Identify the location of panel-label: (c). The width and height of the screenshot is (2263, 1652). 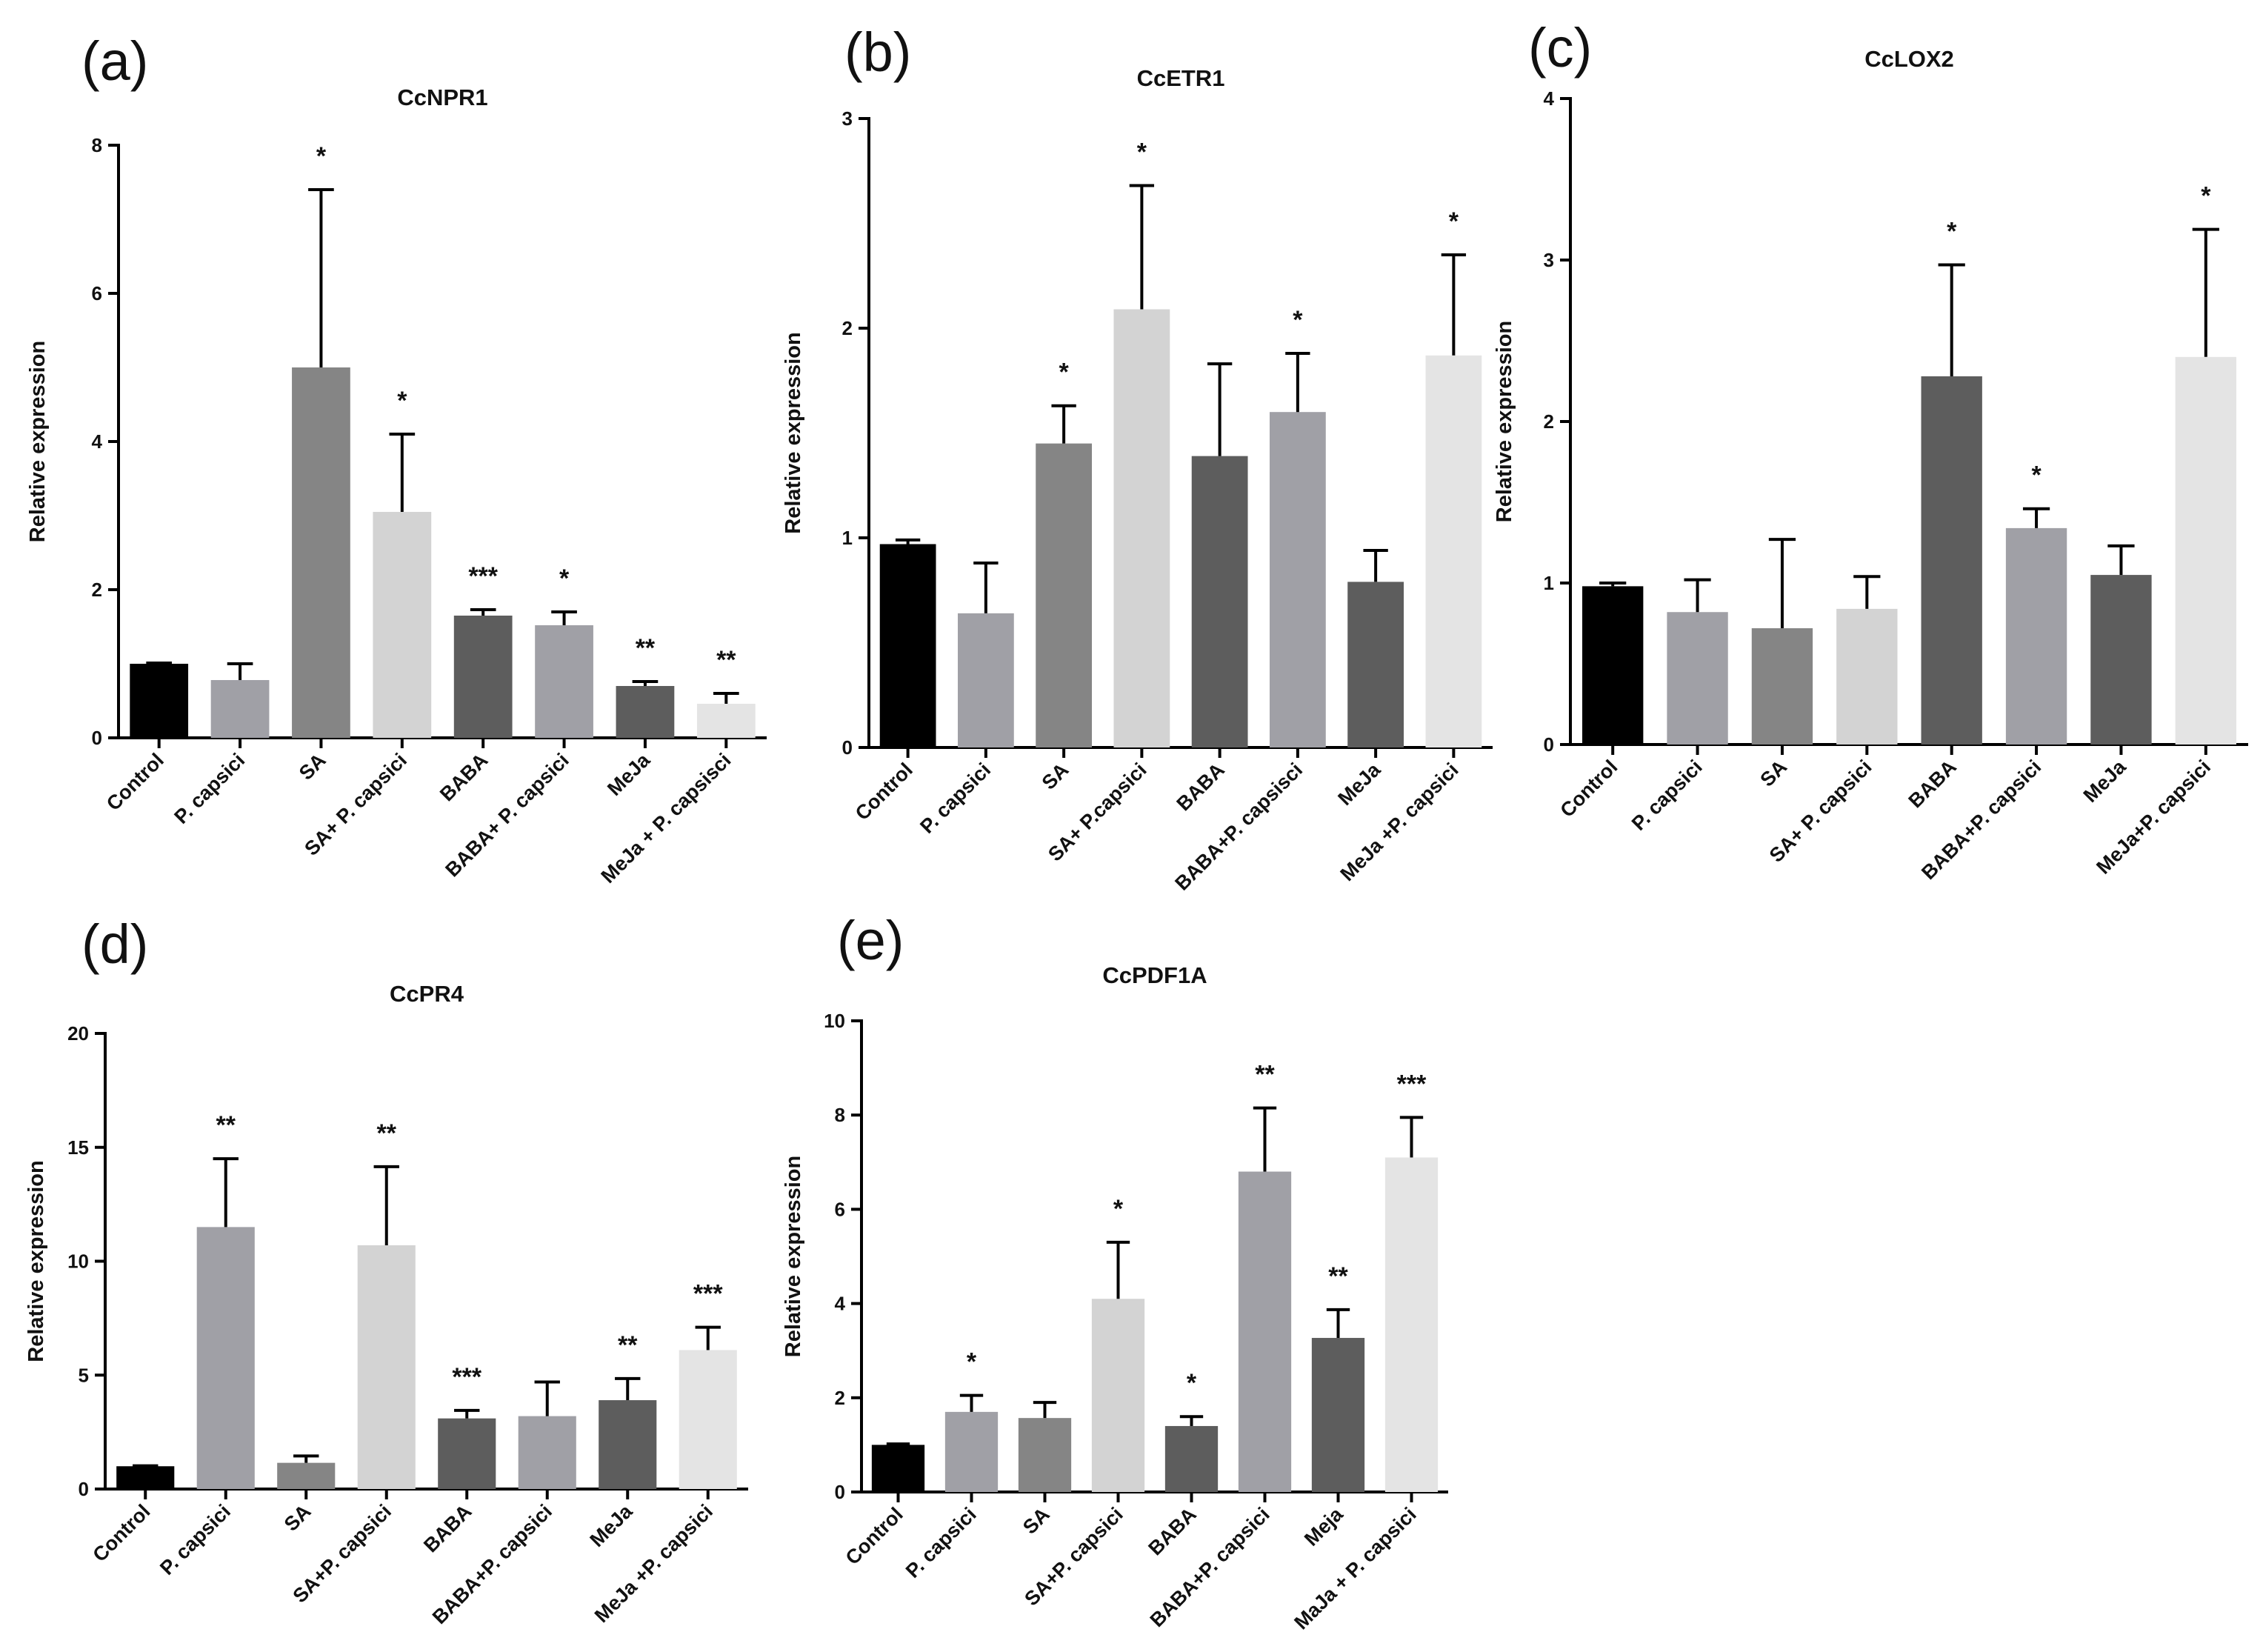
(1560, 48).